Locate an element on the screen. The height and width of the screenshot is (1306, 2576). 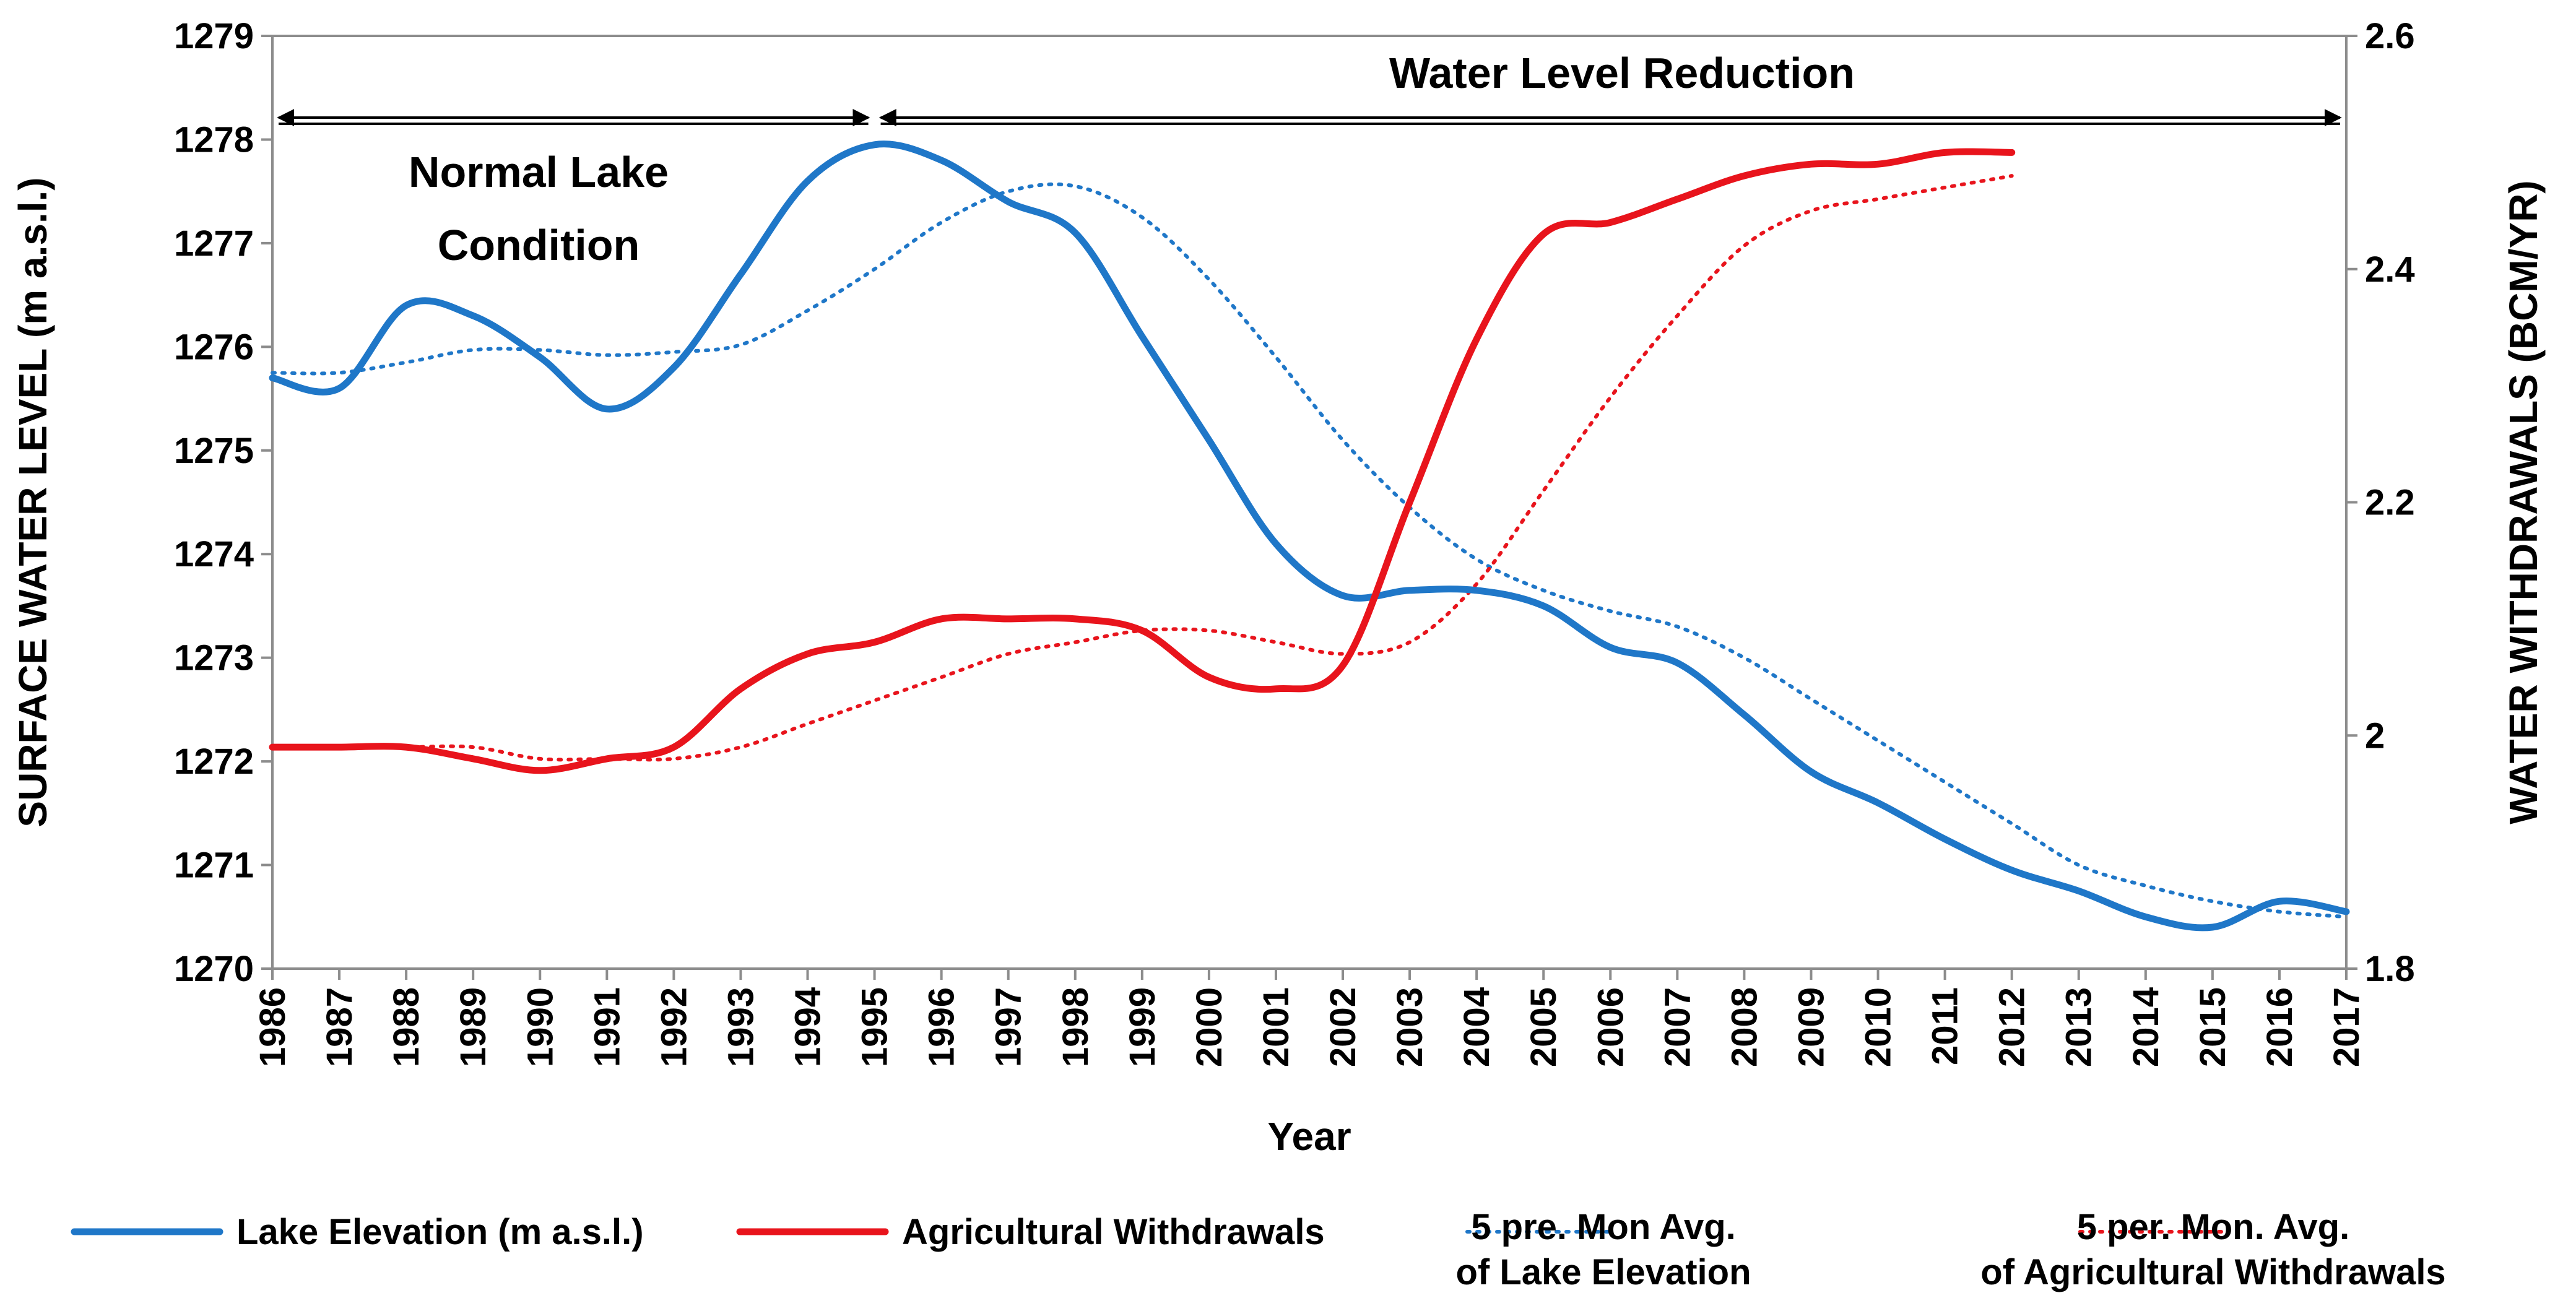
x-tick-label: 2014 is located at coordinates (2146, 1027).